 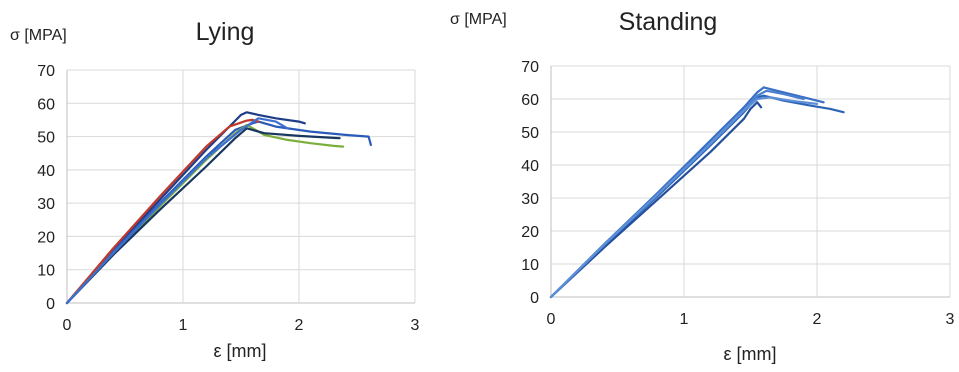 What do you see at coordinates (668, 22) in the screenshot?
I see `chart-title: Standing` at bounding box center [668, 22].